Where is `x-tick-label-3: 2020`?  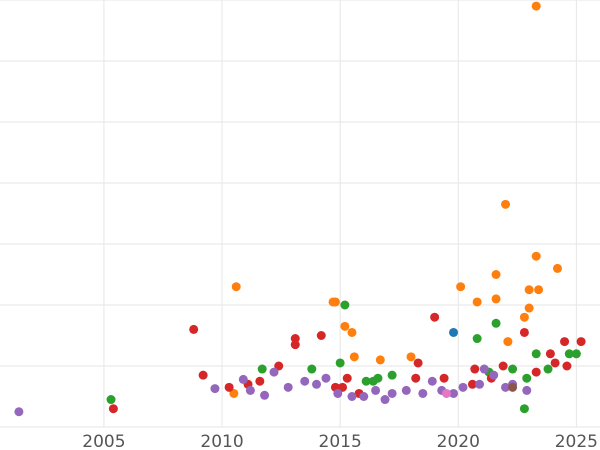
x-tick-label-3: 2020 is located at coordinates (458, 441).